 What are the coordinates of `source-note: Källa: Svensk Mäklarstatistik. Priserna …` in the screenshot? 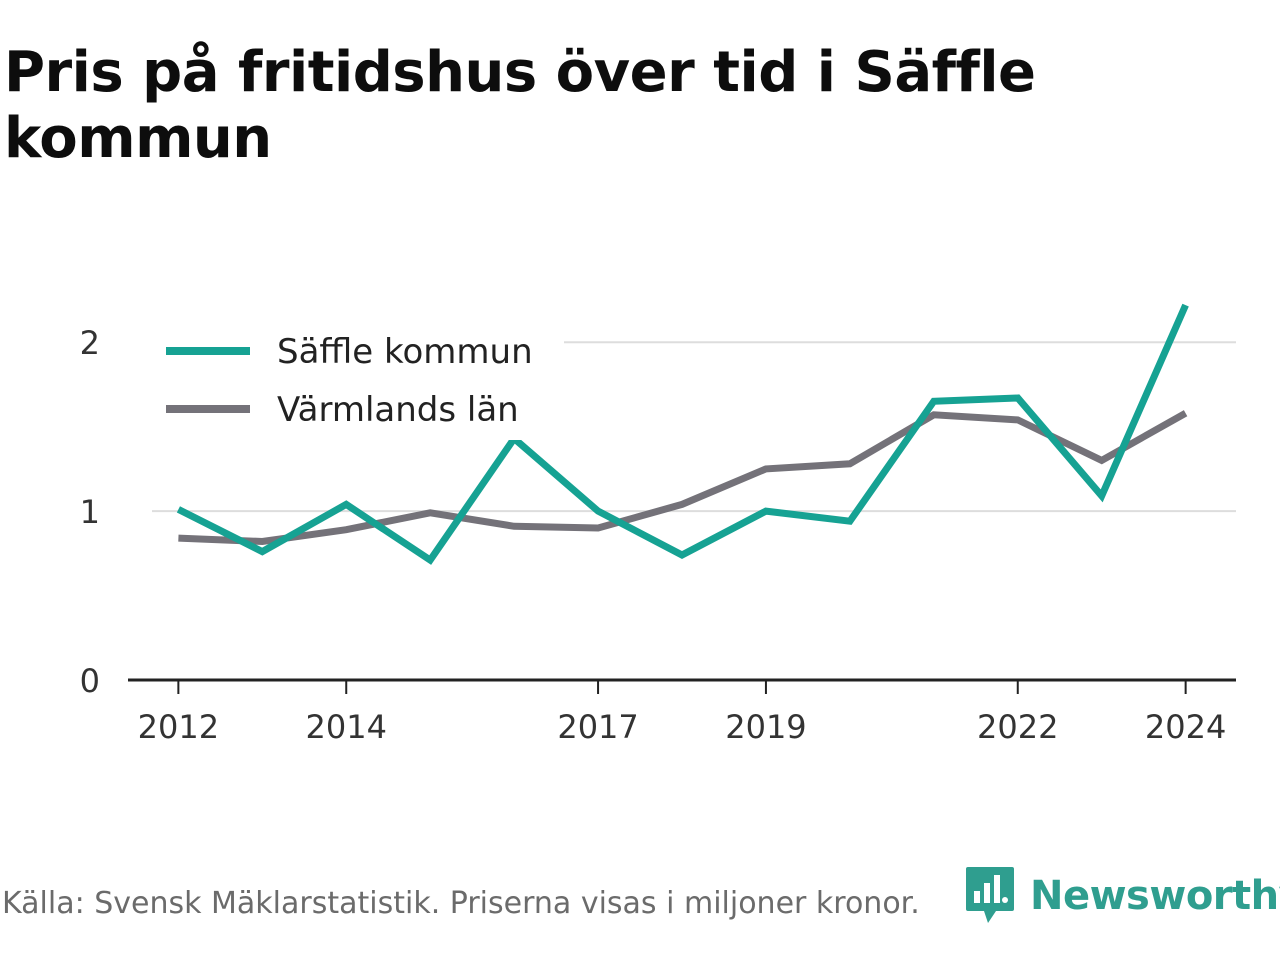 It's located at (461, 903).